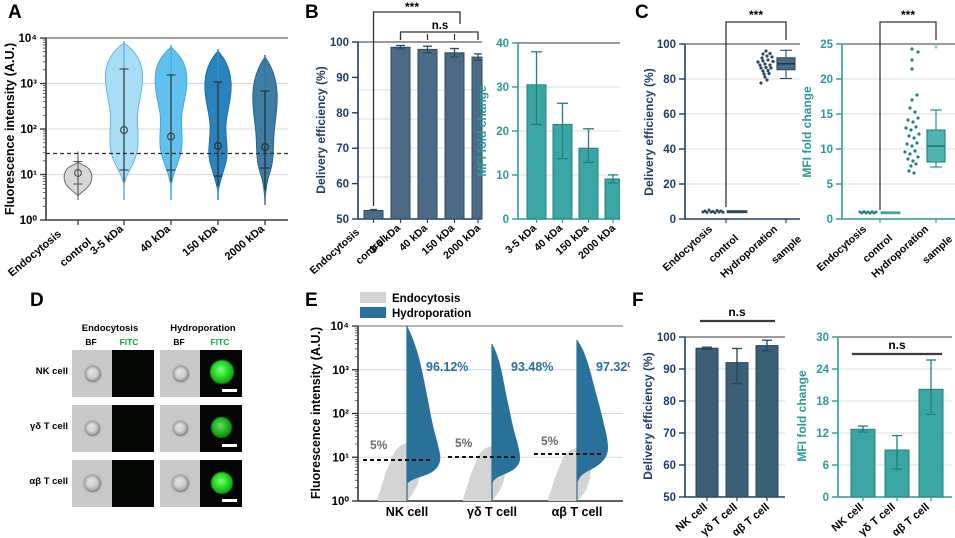  I want to click on panel-c-left-scatter-sample, so click(765, 67).